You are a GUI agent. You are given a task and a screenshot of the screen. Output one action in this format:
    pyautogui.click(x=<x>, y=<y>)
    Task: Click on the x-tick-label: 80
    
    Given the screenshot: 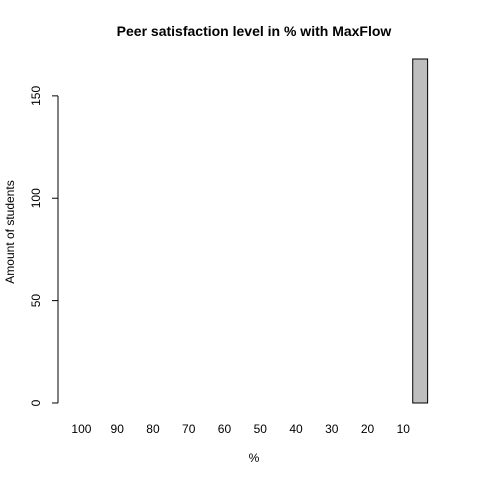 What is the action you would take?
    pyautogui.click(x=153, y=429)
    